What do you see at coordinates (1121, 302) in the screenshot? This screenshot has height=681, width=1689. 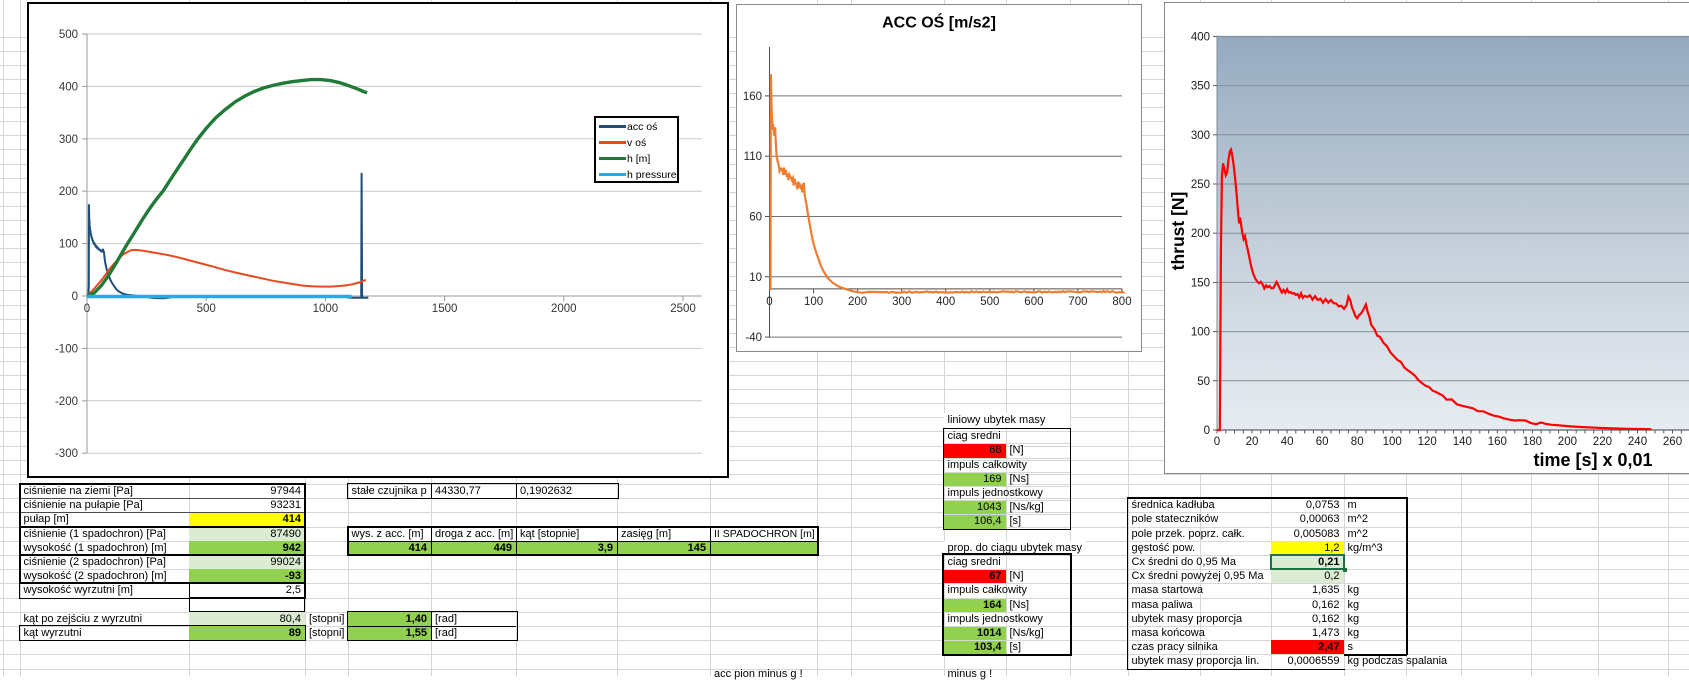 I see `svg-text: 800` at bounding box center [1121, 302].